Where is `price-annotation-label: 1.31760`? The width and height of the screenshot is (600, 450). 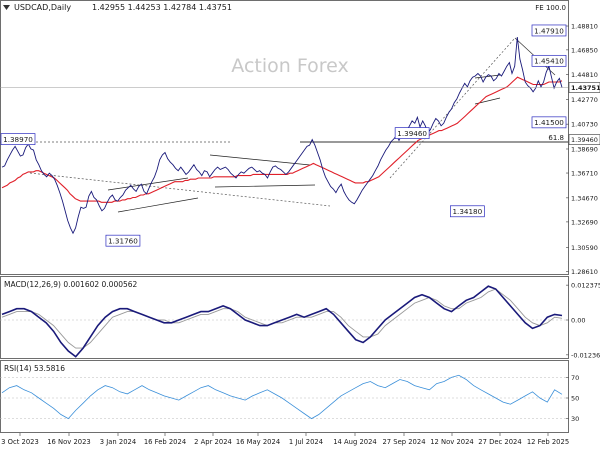 price-annotation-label: 1.31760 is located at coordinates (123, 240).